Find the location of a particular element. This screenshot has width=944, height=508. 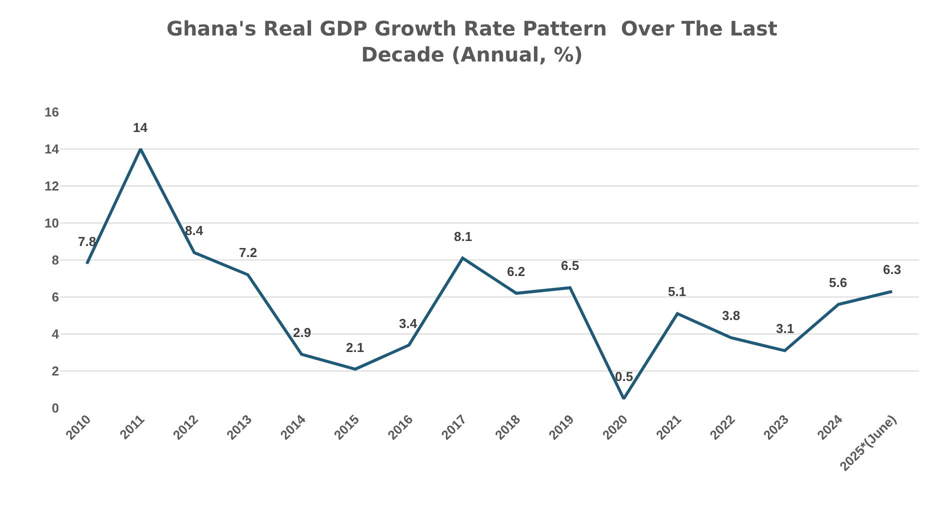

data-label: 6.2 is located at coordinates (516, 271).